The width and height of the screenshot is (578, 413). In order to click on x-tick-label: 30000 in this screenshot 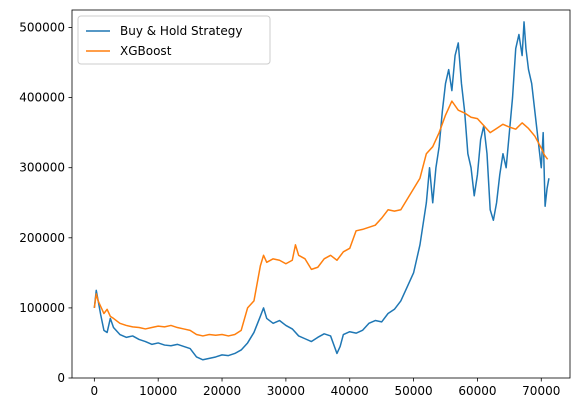, I will do `click(286, 391)`.